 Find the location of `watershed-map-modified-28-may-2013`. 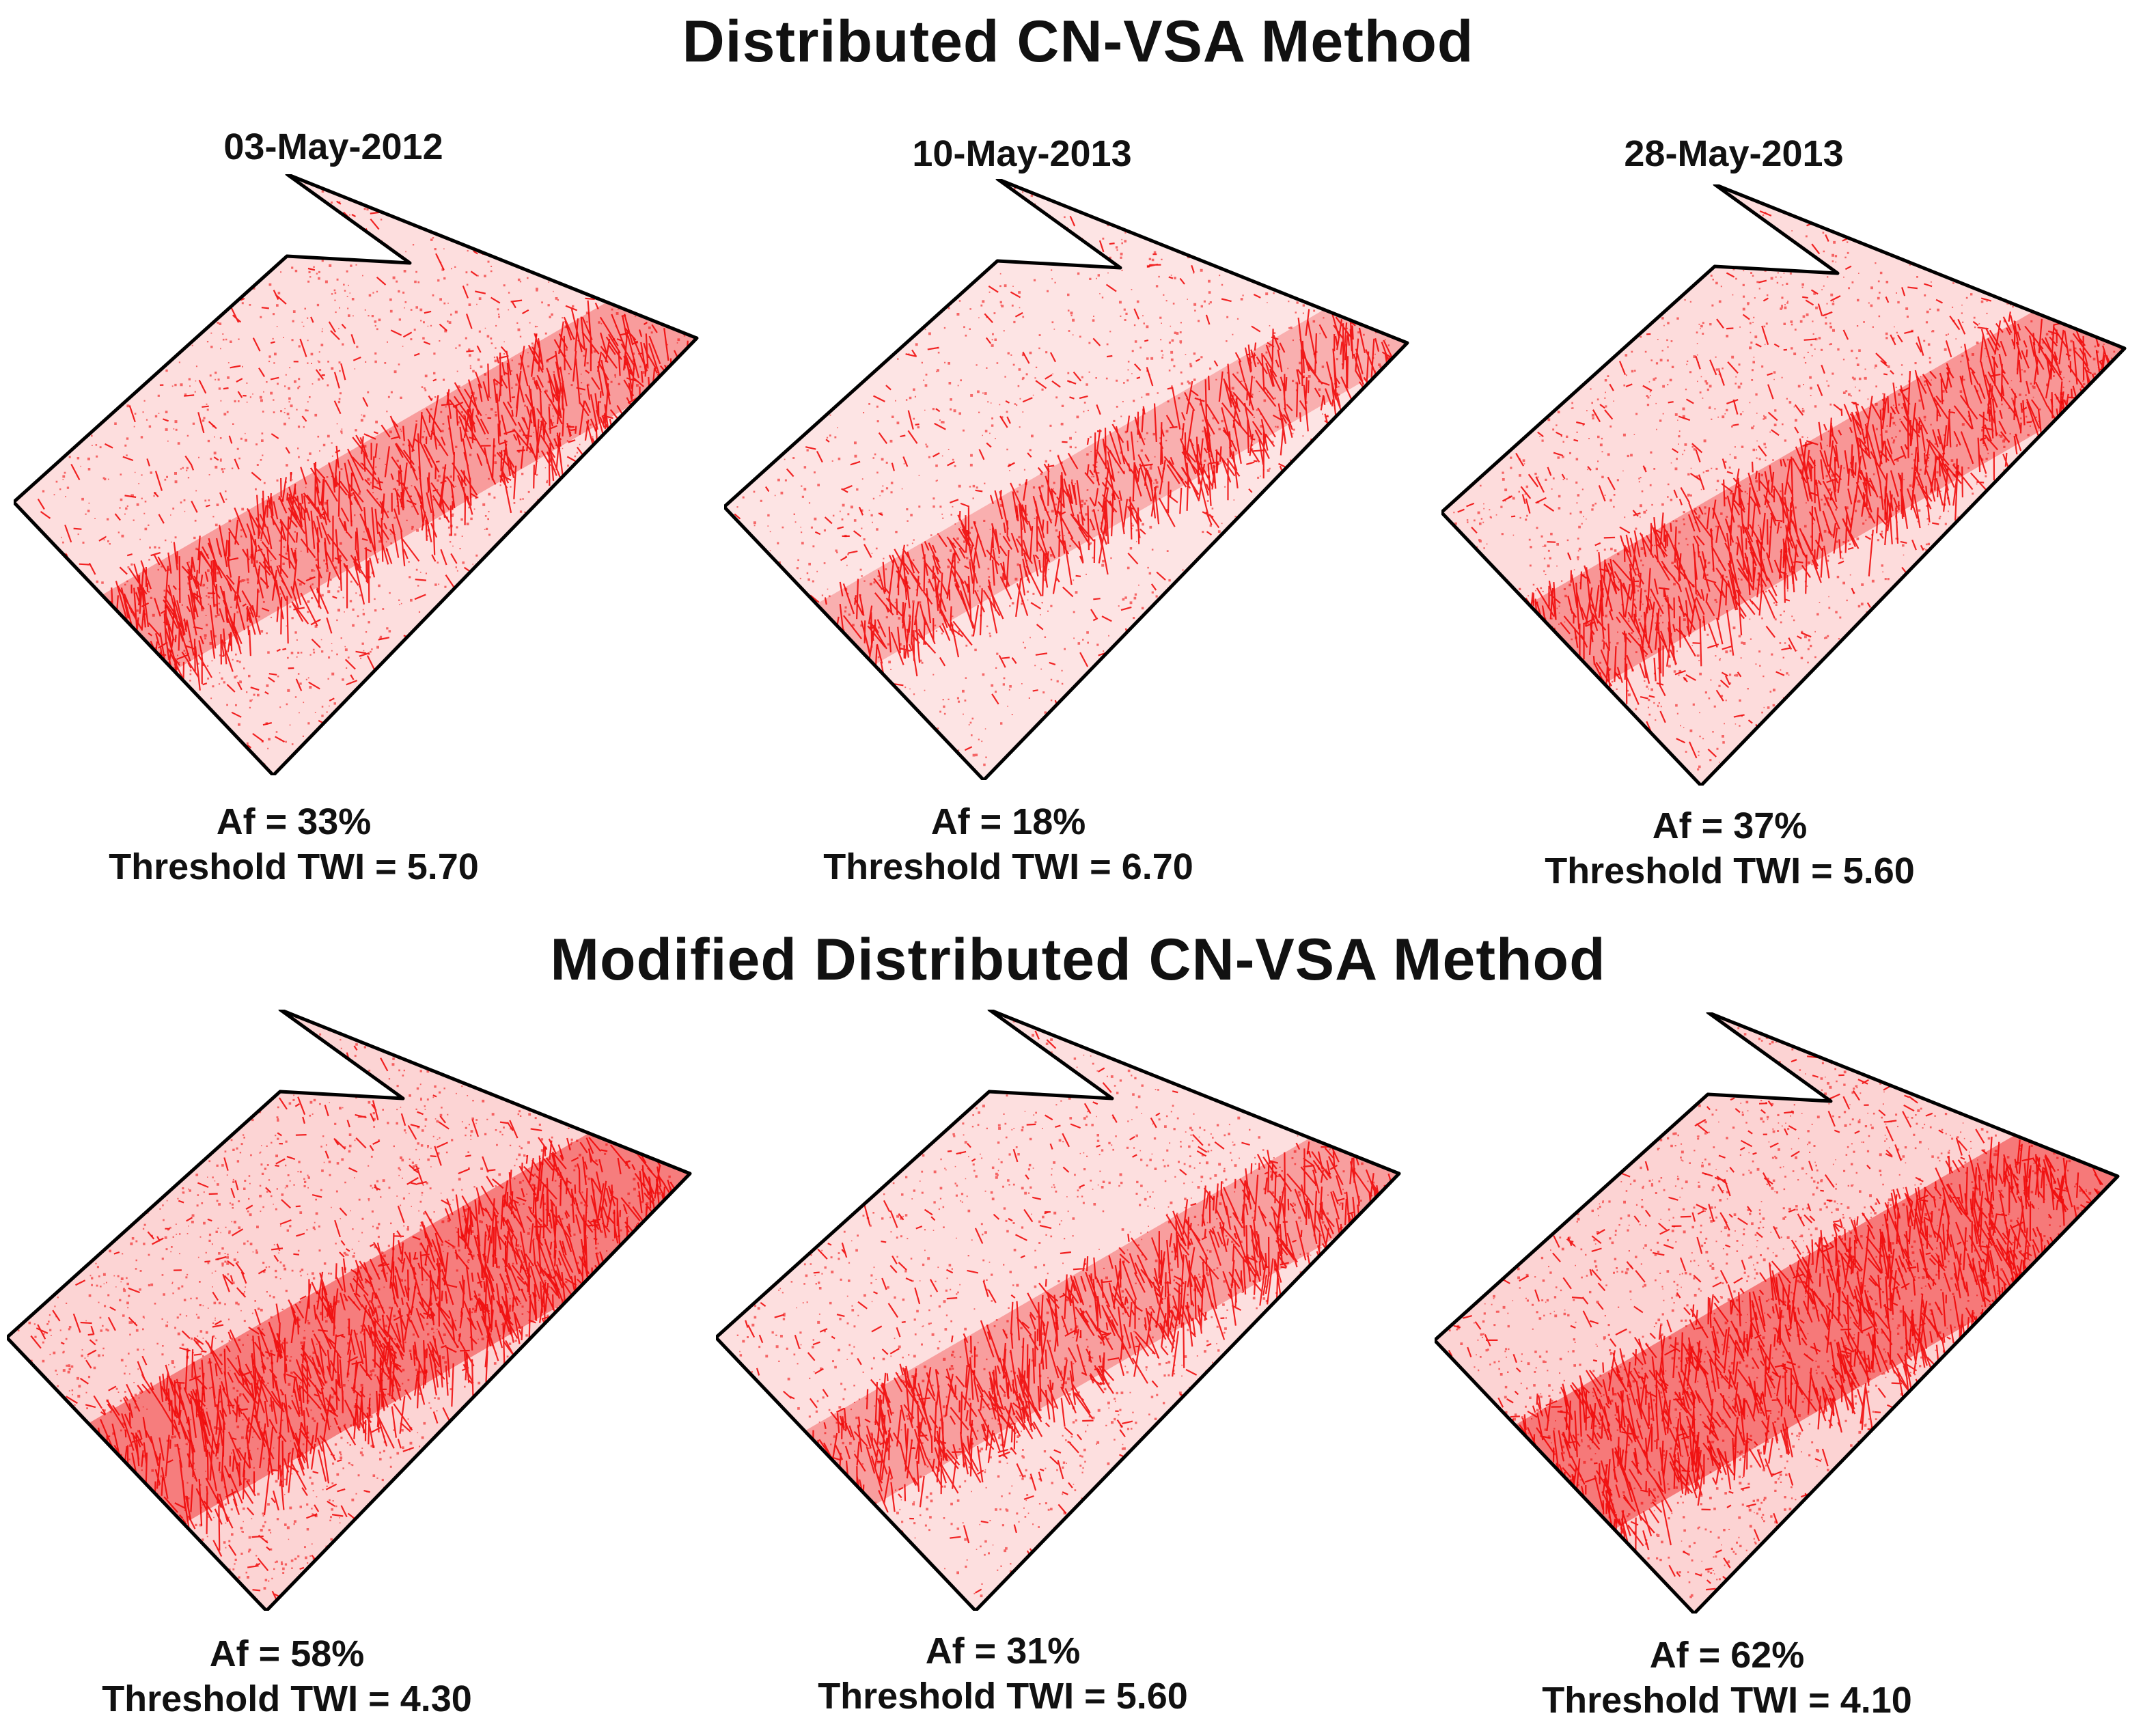

watershed-map-modified-28-may-2013 is located at coordinates (1778, 1313).